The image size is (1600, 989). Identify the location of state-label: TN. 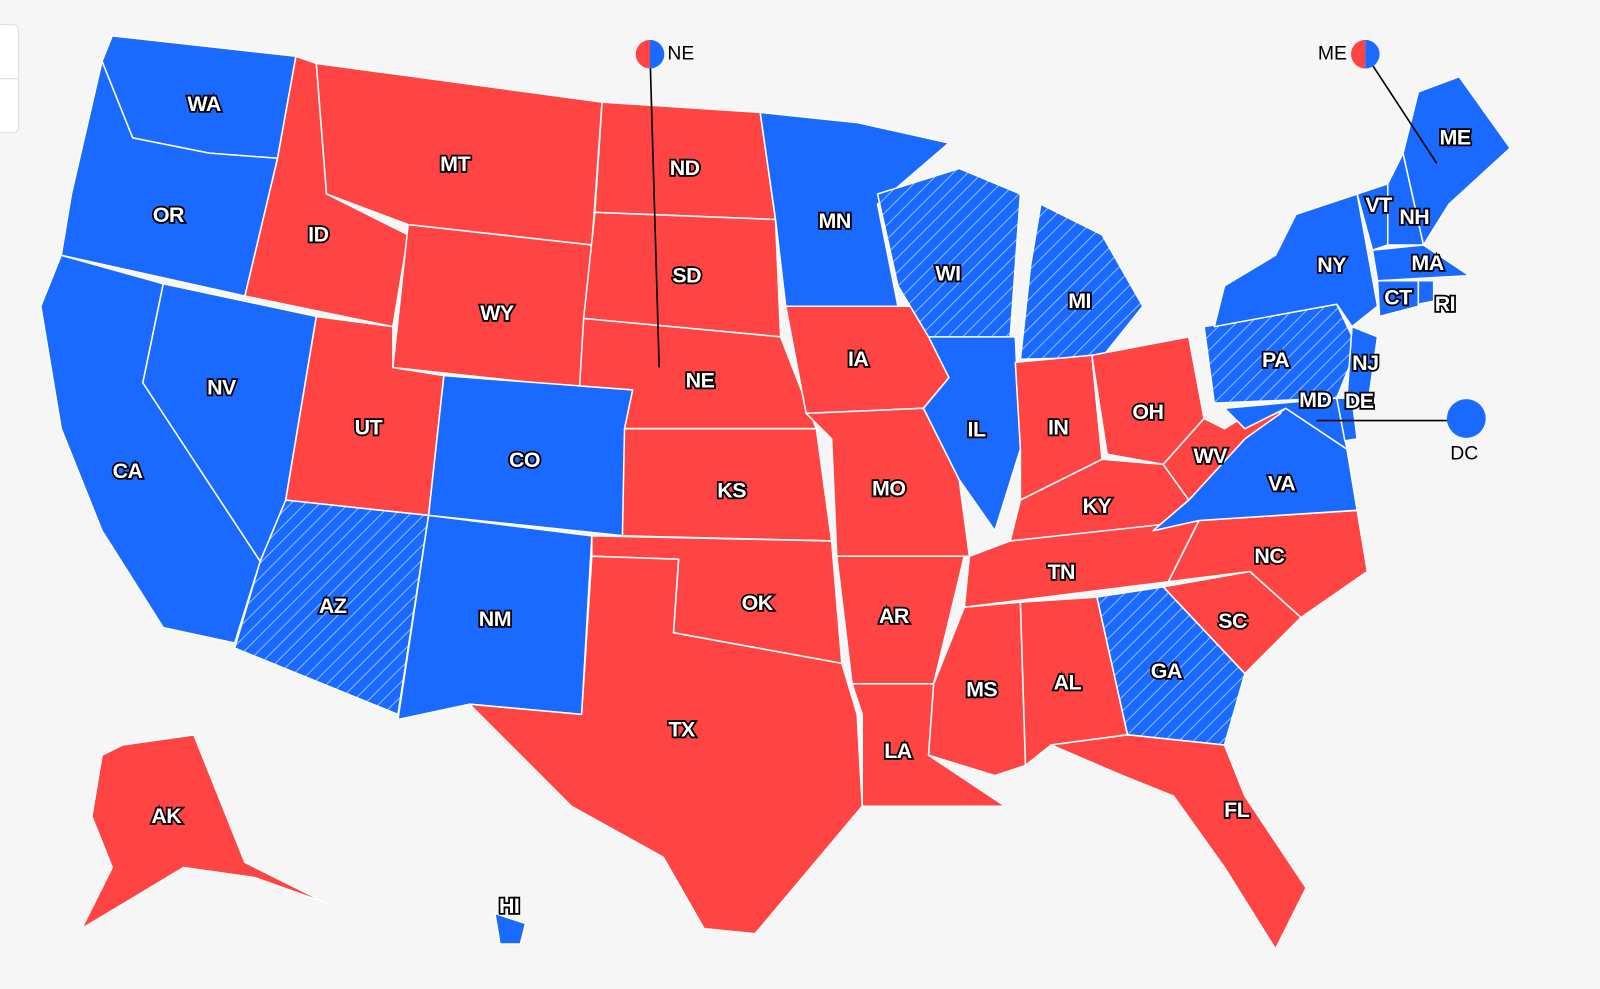
(1061, 572).